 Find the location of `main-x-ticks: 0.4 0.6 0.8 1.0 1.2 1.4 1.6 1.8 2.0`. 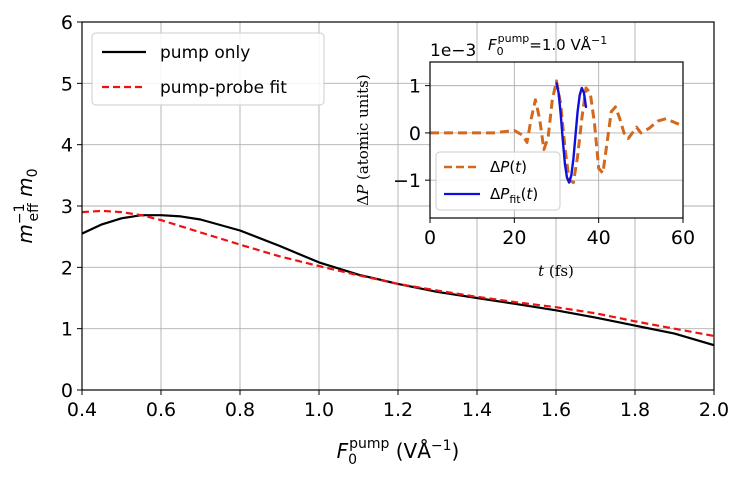

main-x-ticks: 0.4 0.6 0.8 1.0 1.2 1.4 1.6 1.8 2.0 is located at coordinates (398, 405).